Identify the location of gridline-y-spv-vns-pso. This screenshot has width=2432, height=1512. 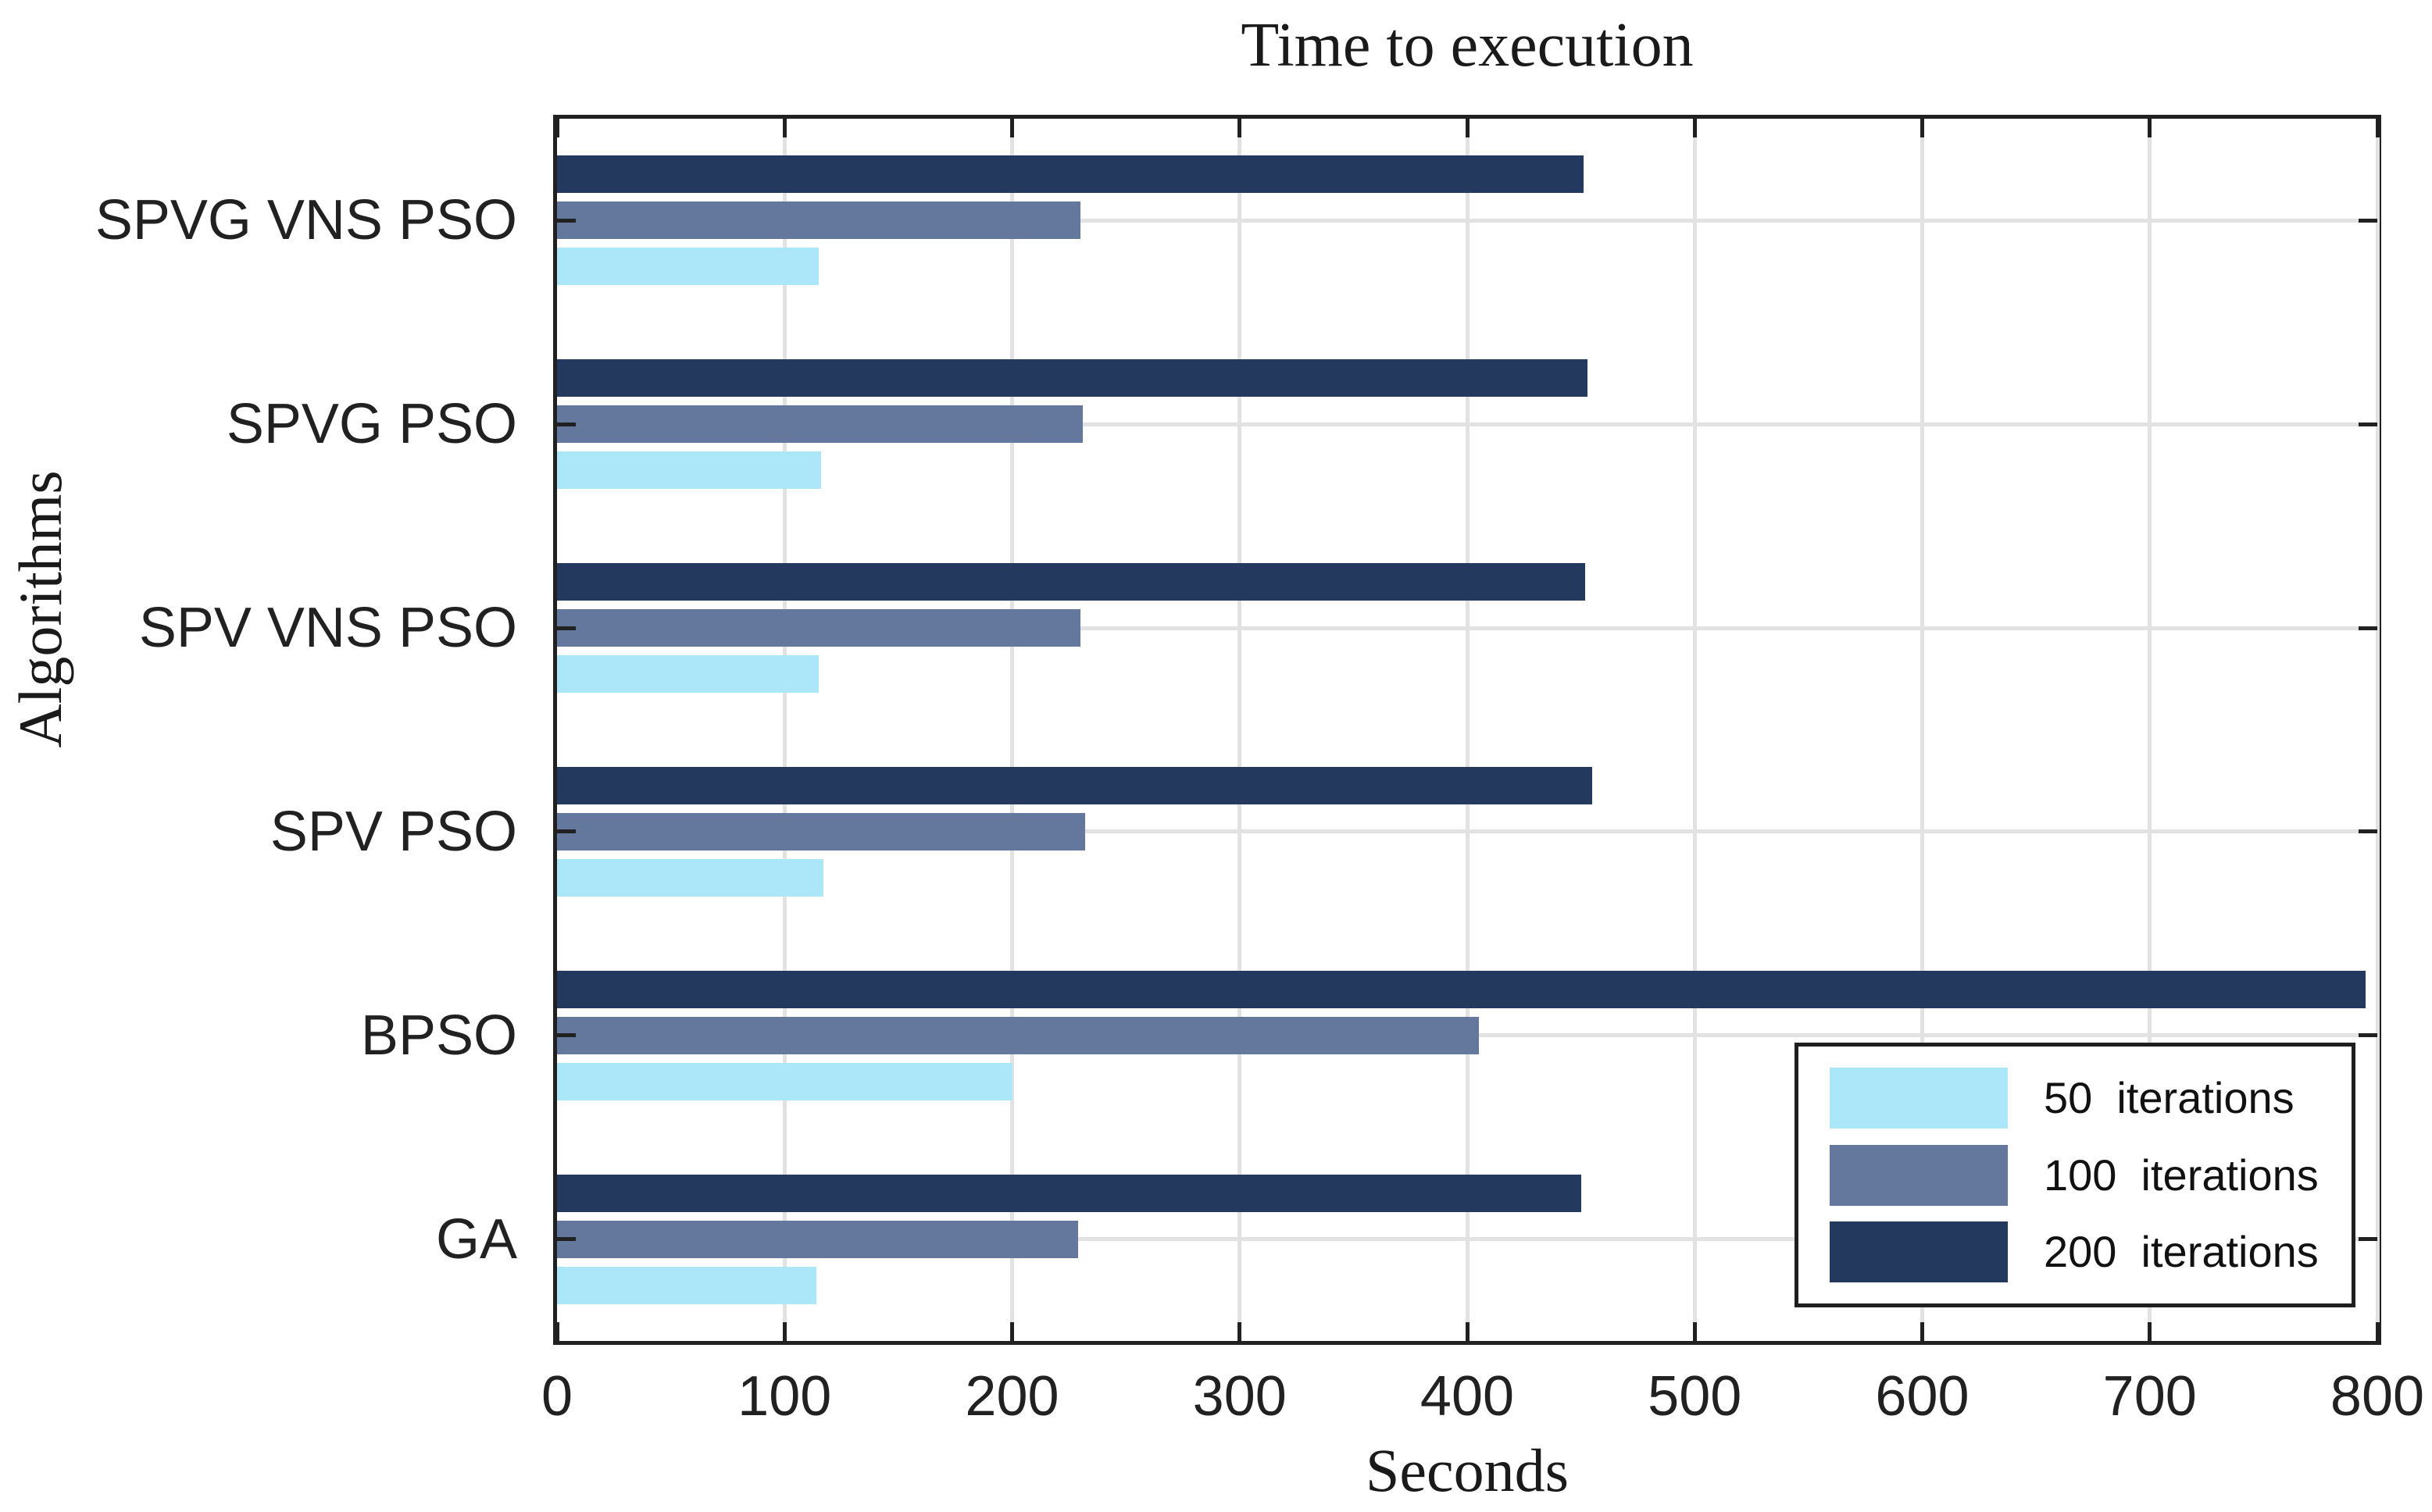
(1467, 628).